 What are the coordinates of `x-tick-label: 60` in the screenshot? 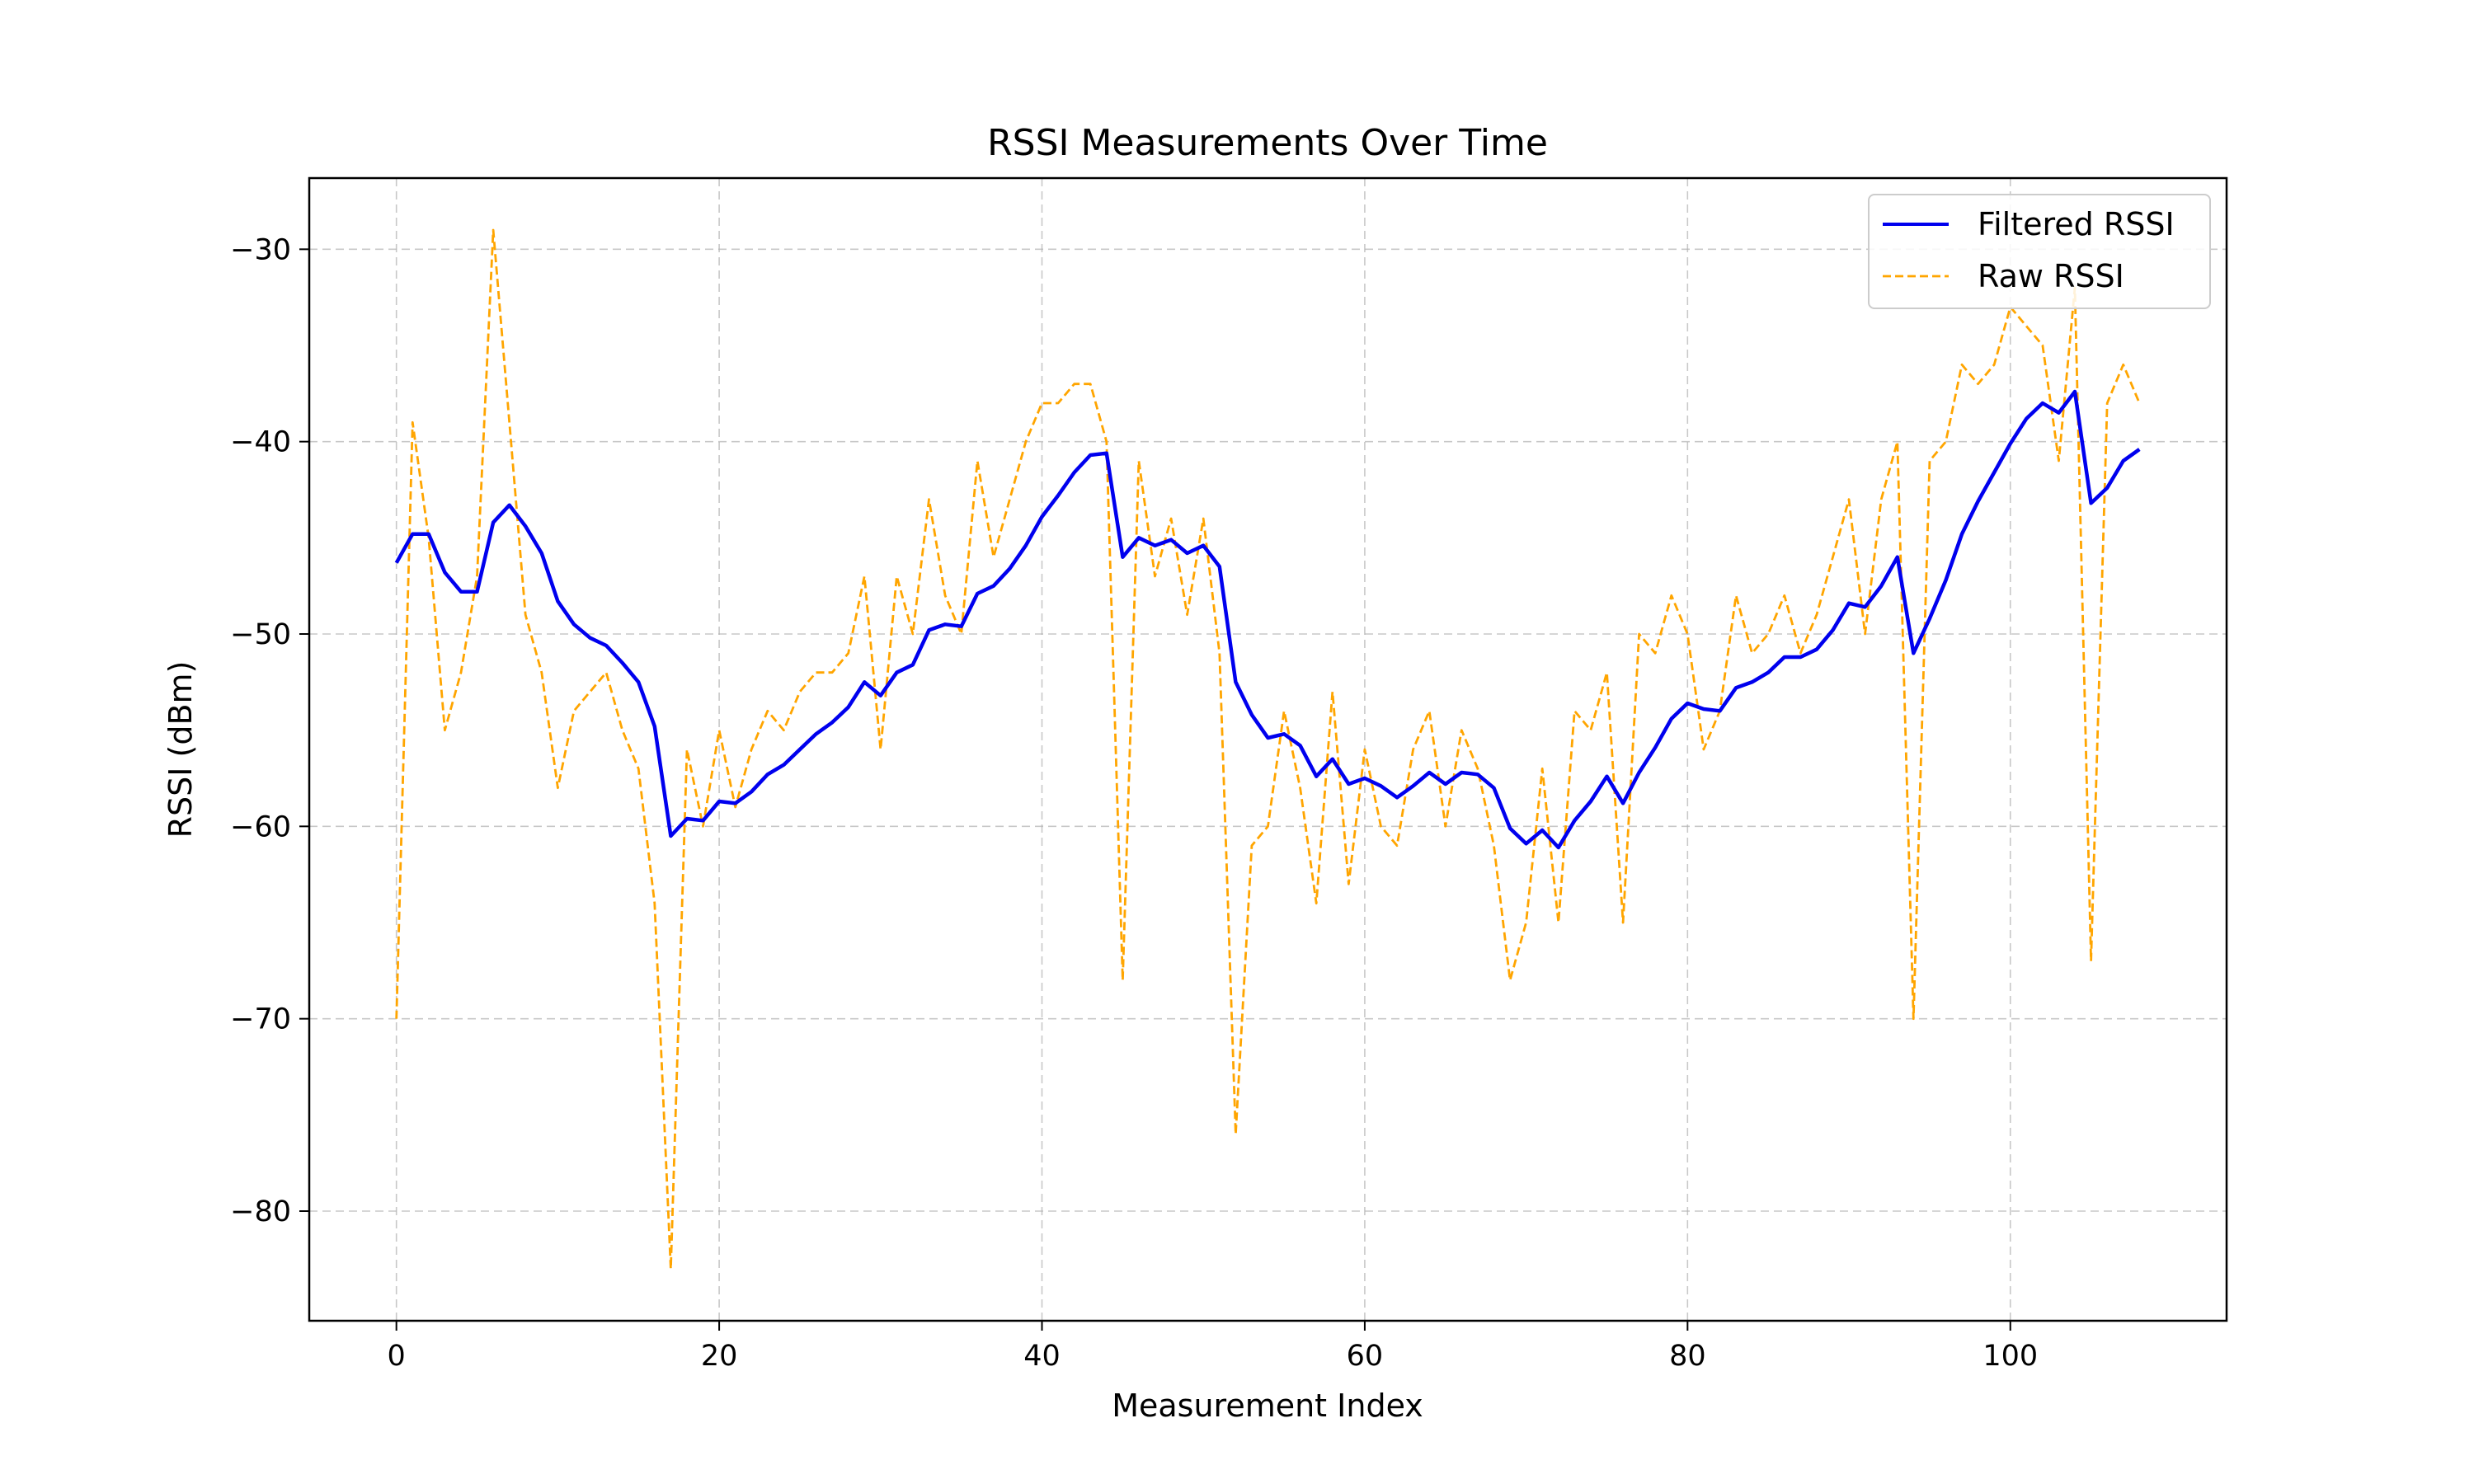 It's located at (1365, 1356).